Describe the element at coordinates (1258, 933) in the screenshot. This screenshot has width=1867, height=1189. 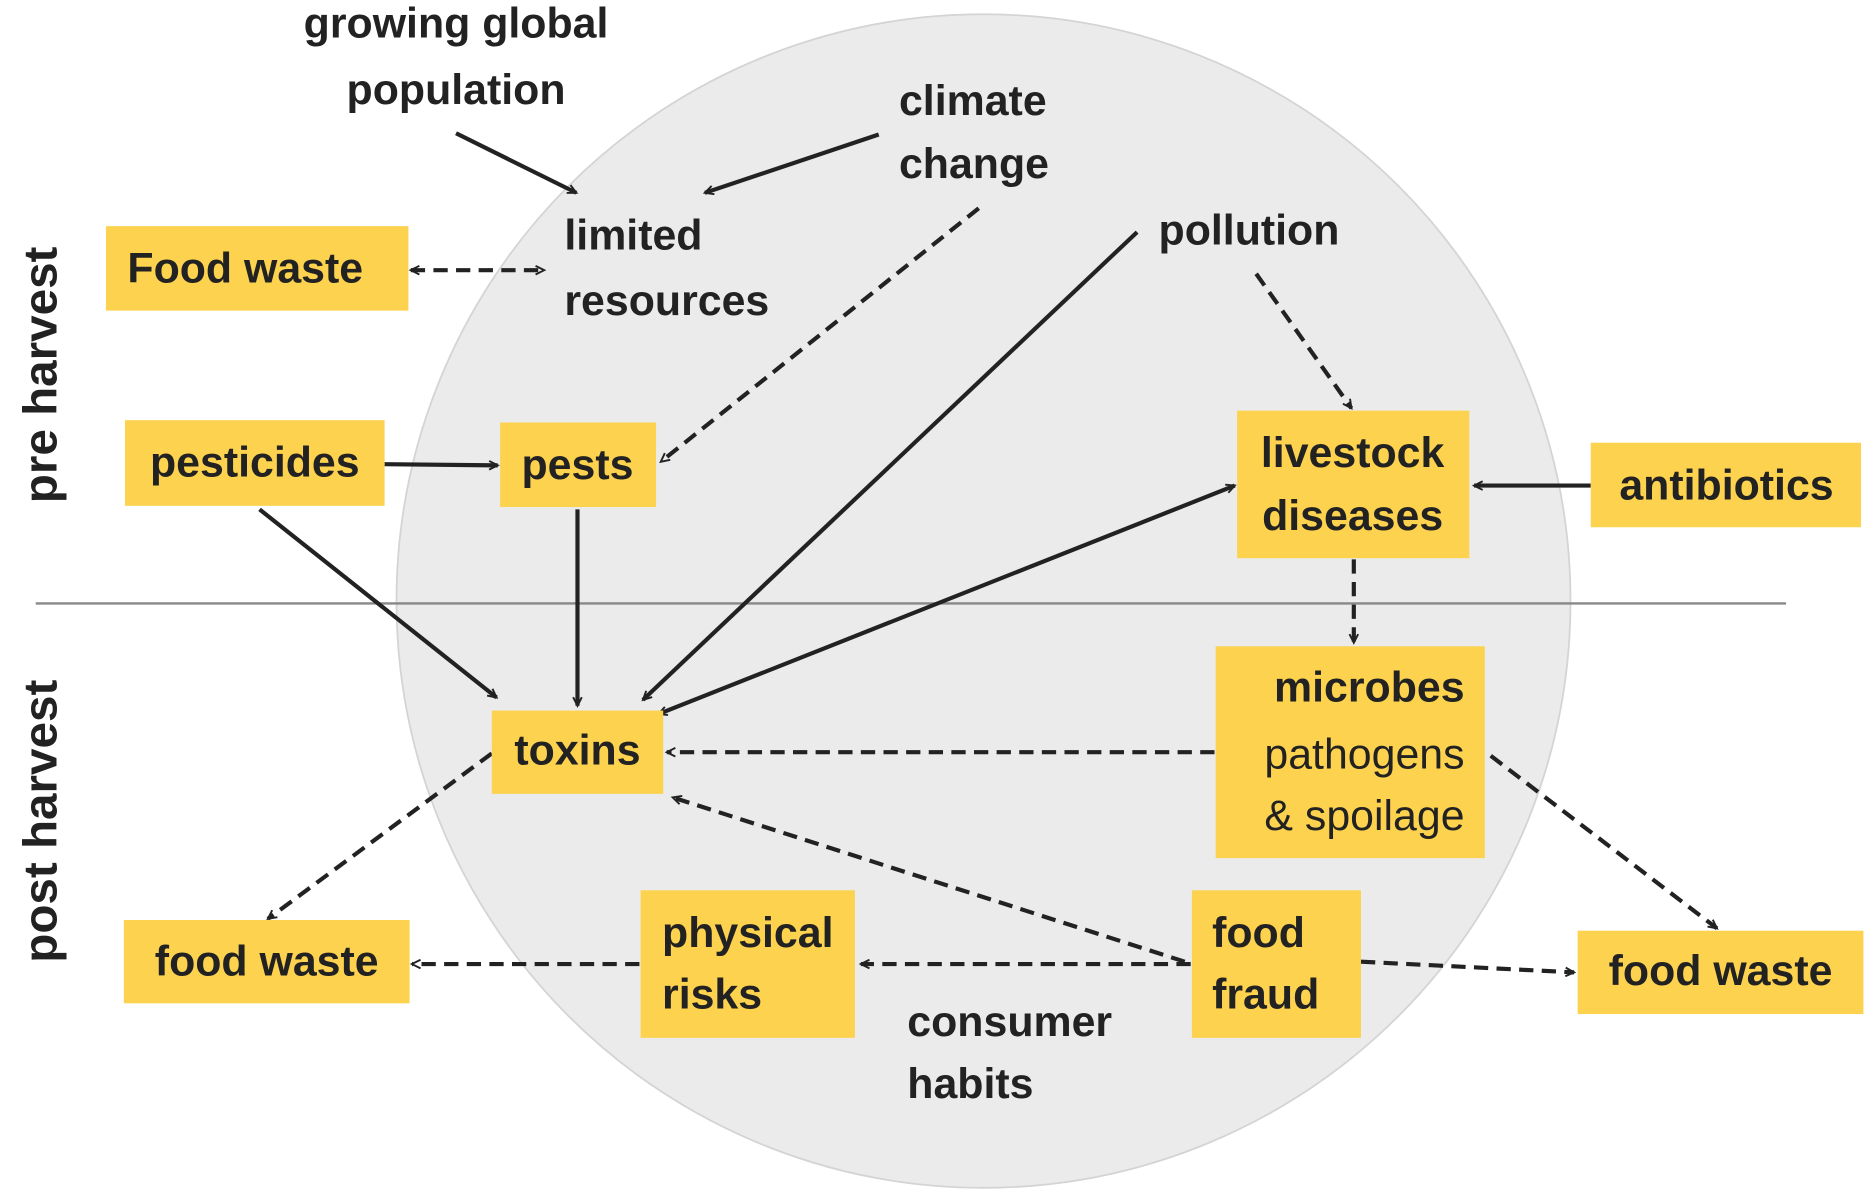
I see `node-label: food` at that location.